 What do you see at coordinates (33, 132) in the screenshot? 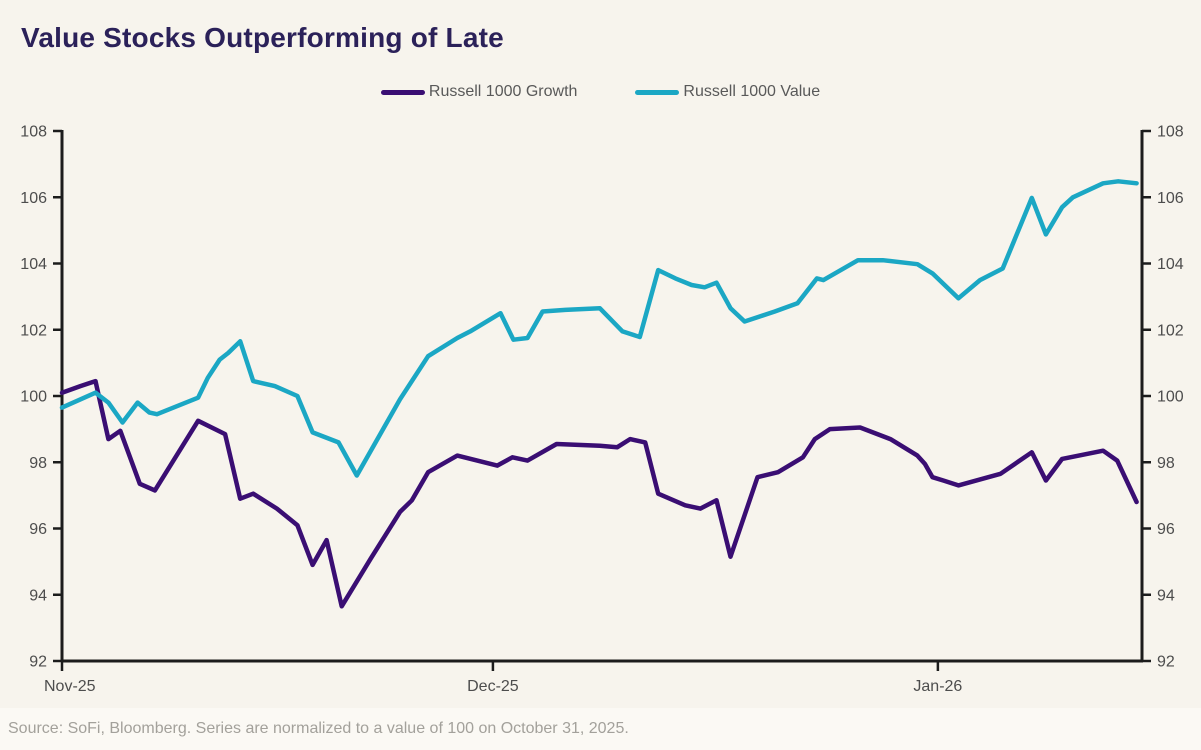
I see `y-tick-label-left: 108` at bounding box center [33, 132].